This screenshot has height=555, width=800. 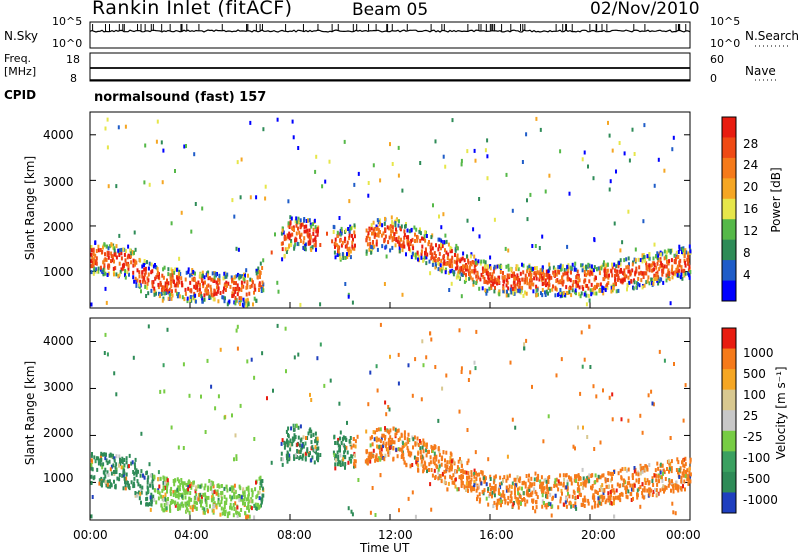 I want to click on nsky-tick-low: 10^0, so click(x=67, y=43).